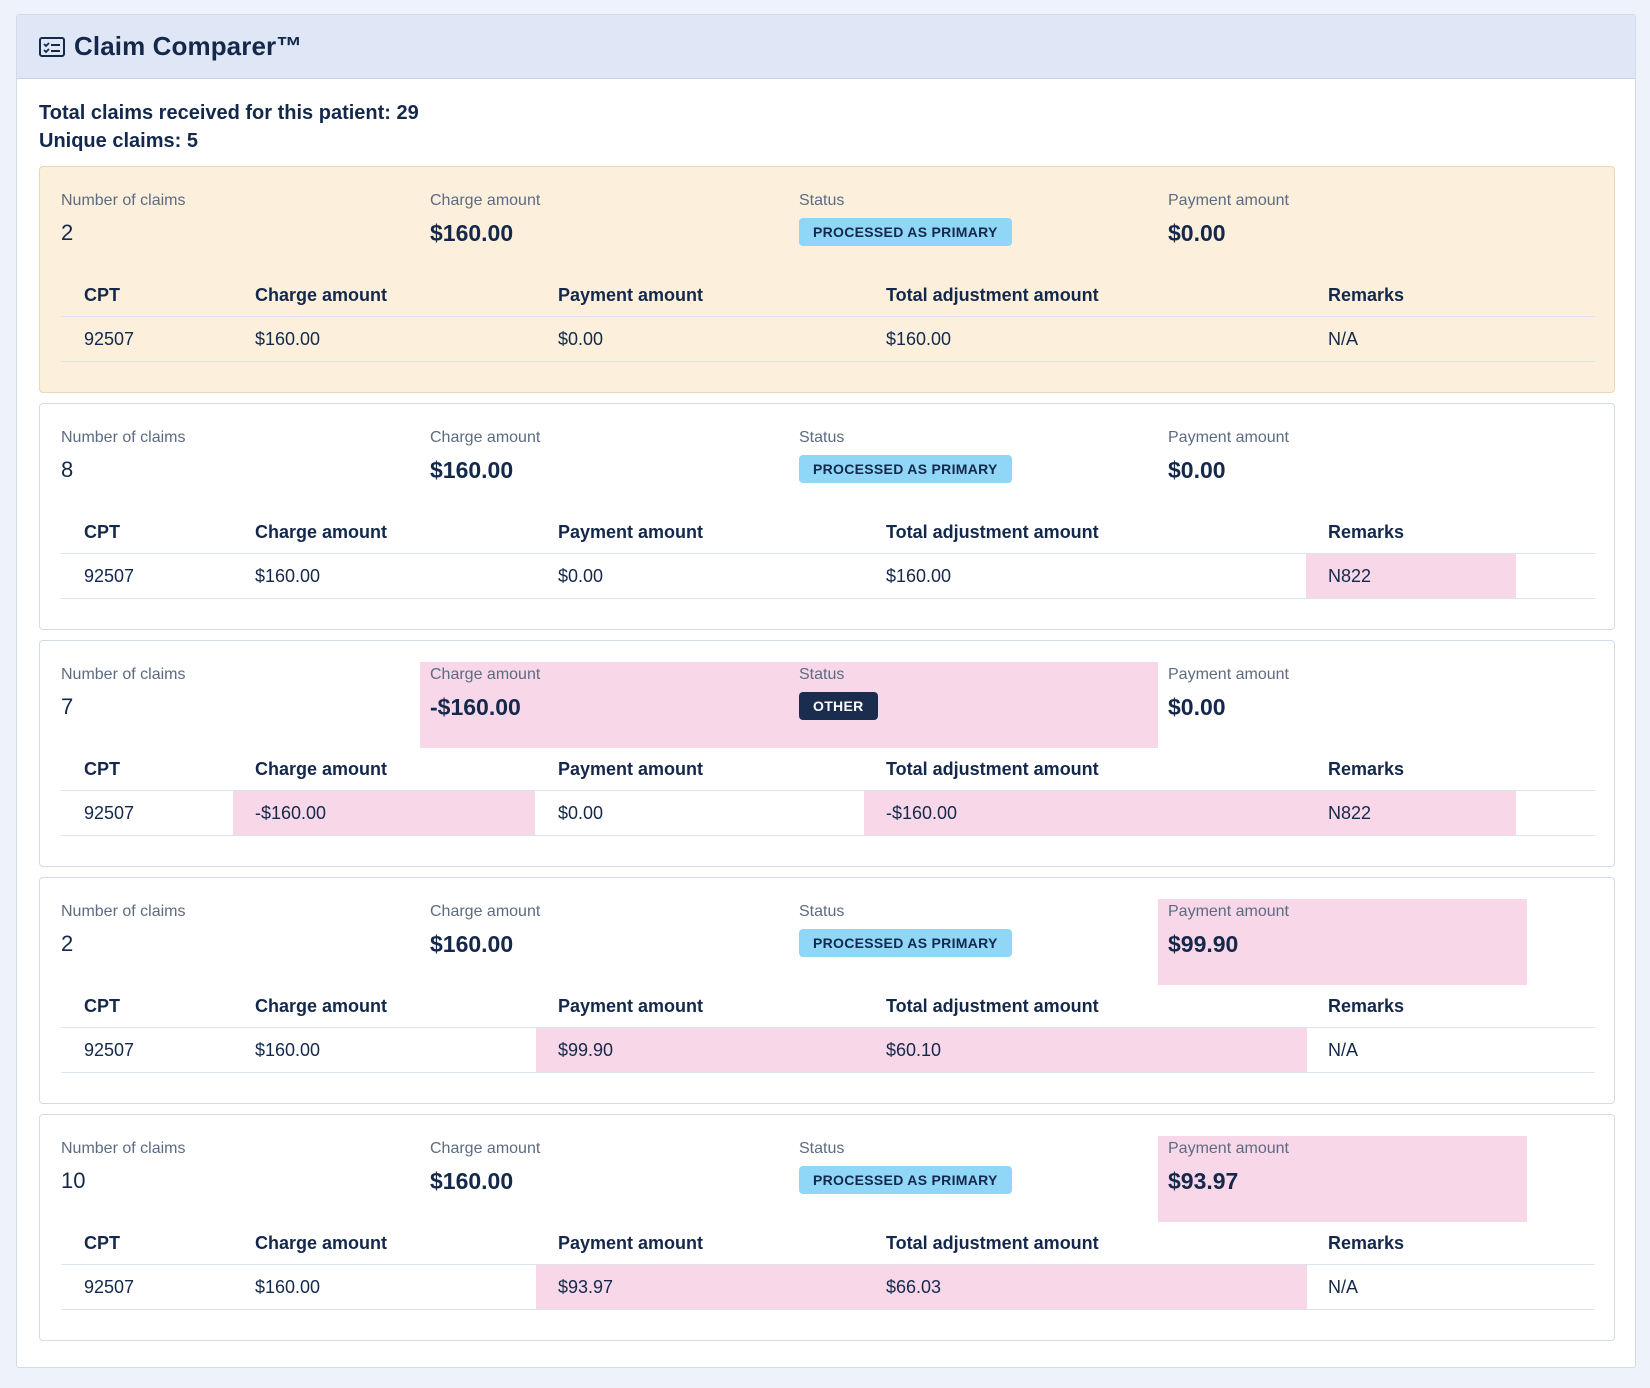 The width and height of the screenshot is (1650, 1388). Describe the element at coordinates (1342, 942) in the screenshot. I see `payment-diff-highlight` at that location.